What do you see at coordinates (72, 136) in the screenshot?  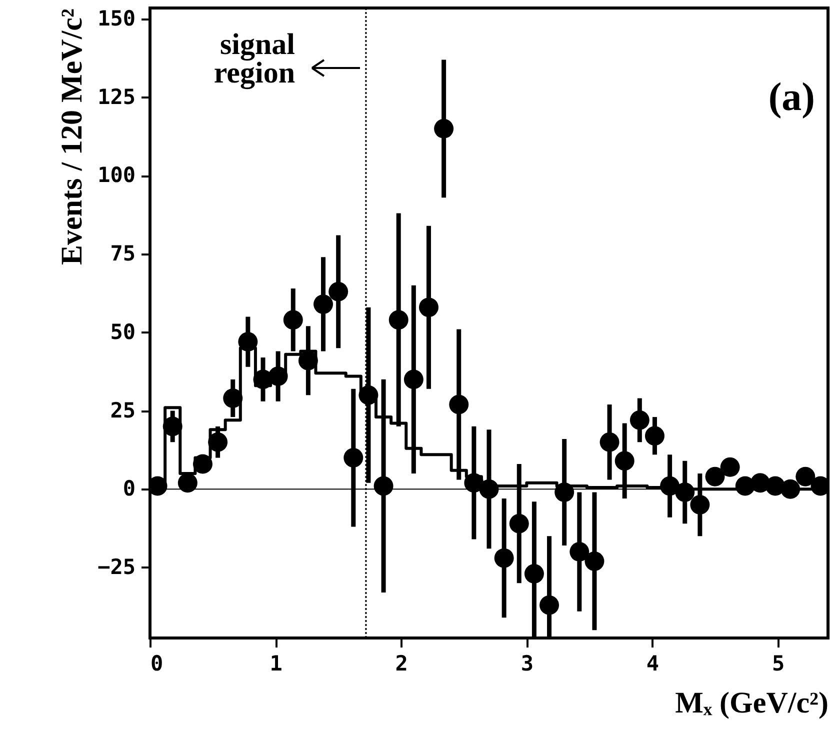 I see `y-axis-title: Events / 120 MeV/c²` at bounding box center [72, 136].